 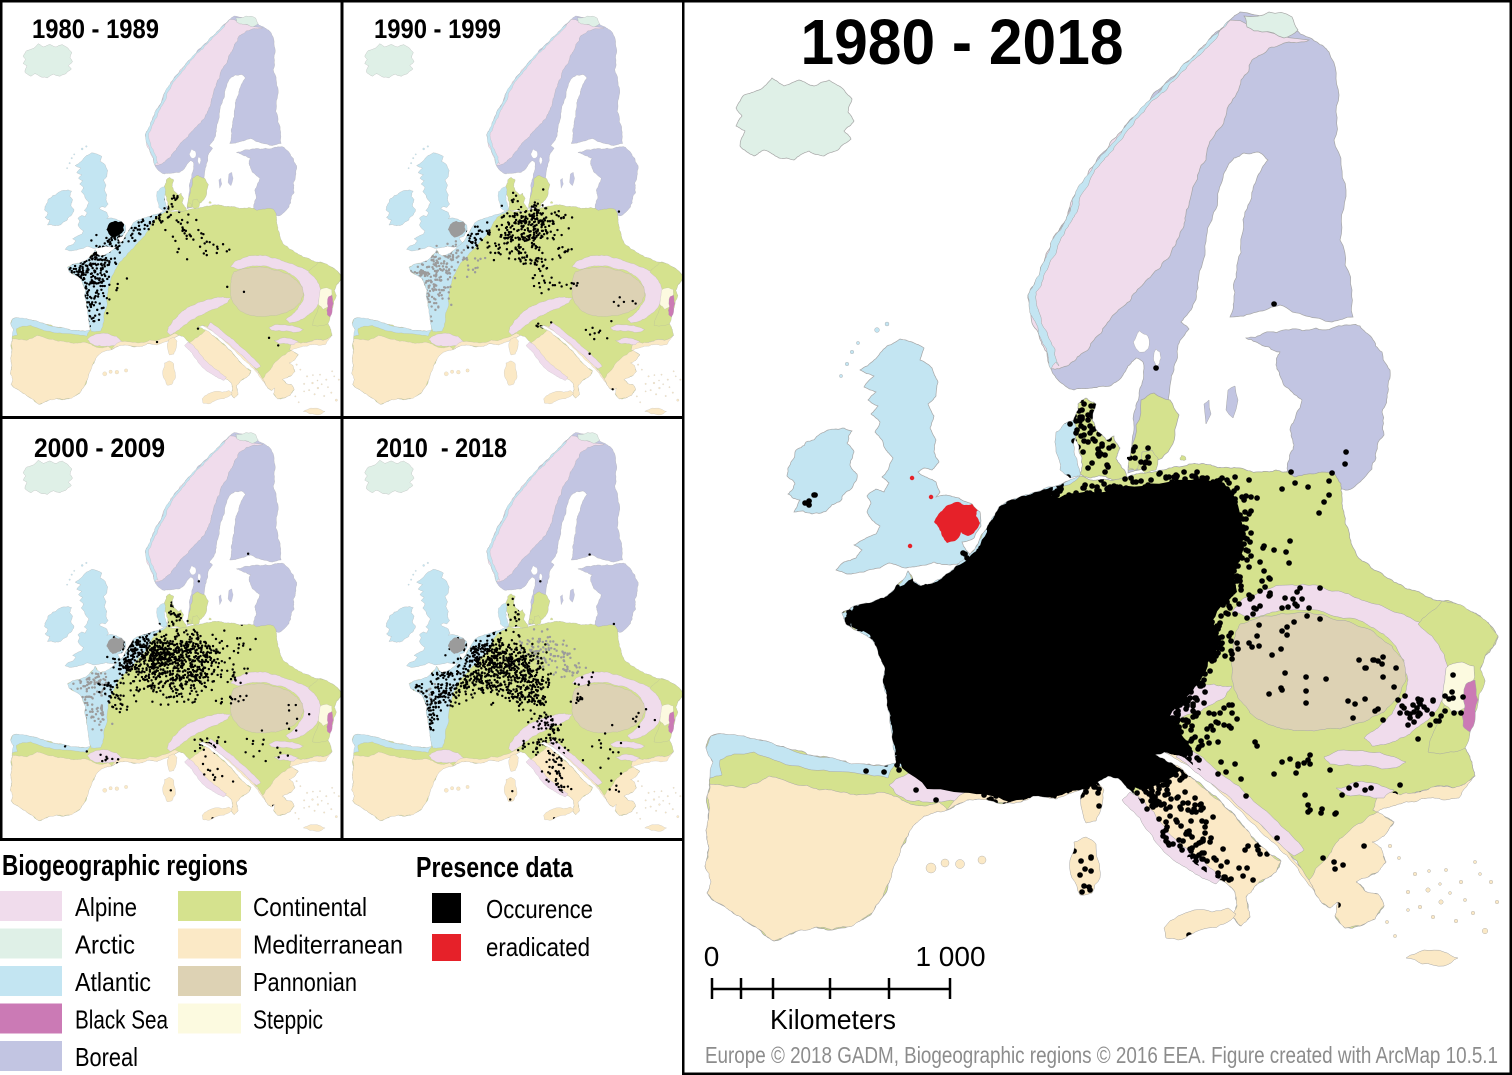 What do you see at coordinates (441, 448) in the screenshot?
I see `svg-text: 2010 - 2018` at bounding box center [441, 448].